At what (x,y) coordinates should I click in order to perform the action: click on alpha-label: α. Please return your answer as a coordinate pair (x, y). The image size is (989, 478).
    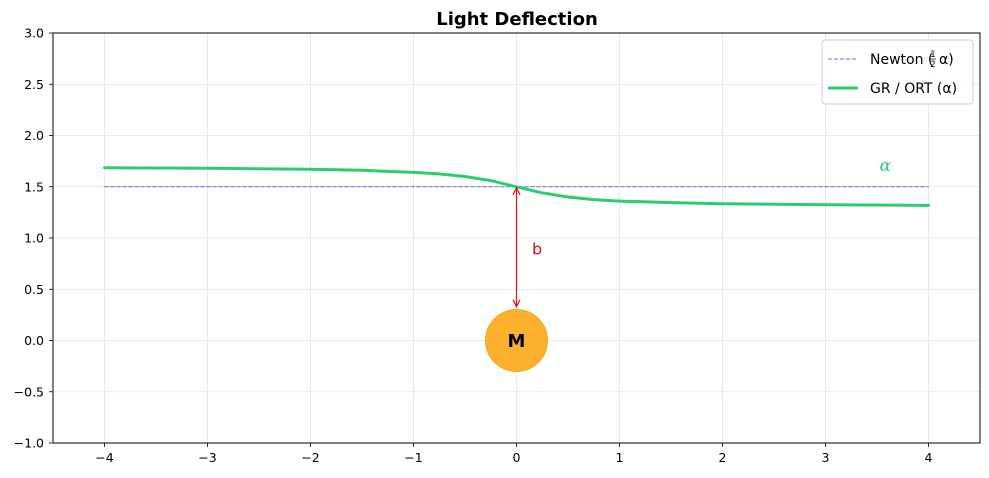
    Looking at the image, I should click on (885, 166).